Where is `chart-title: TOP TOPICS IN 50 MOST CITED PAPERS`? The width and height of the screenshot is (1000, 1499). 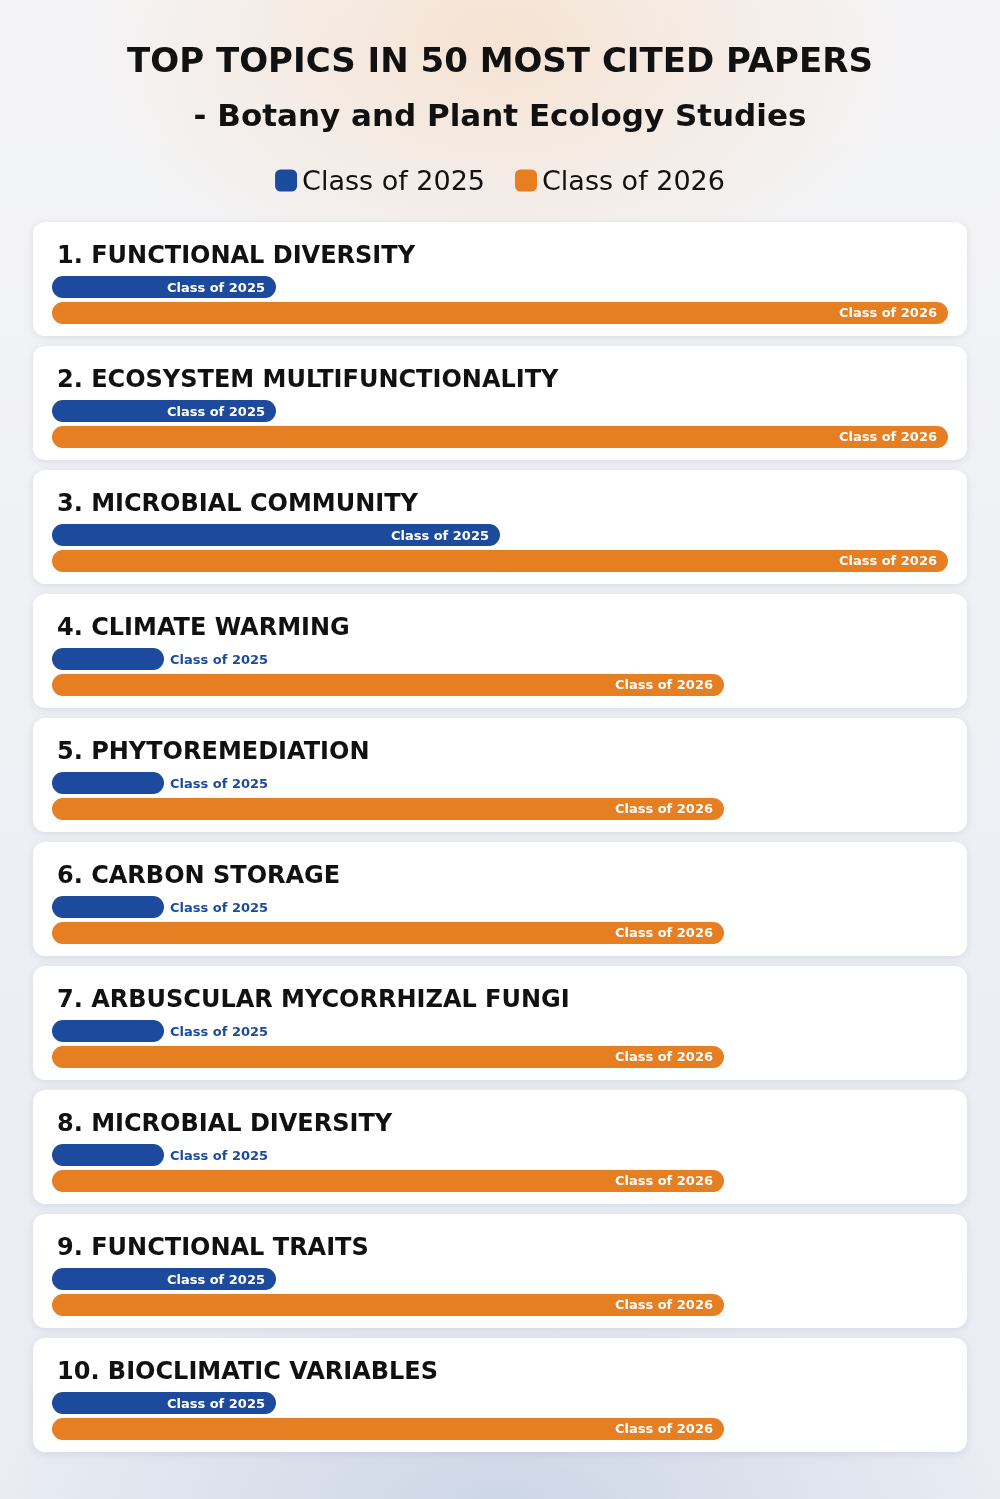 chart-title: TOP TOPICS IN 50 MOST CITED PAPERS is located at coordinates (500, 60).